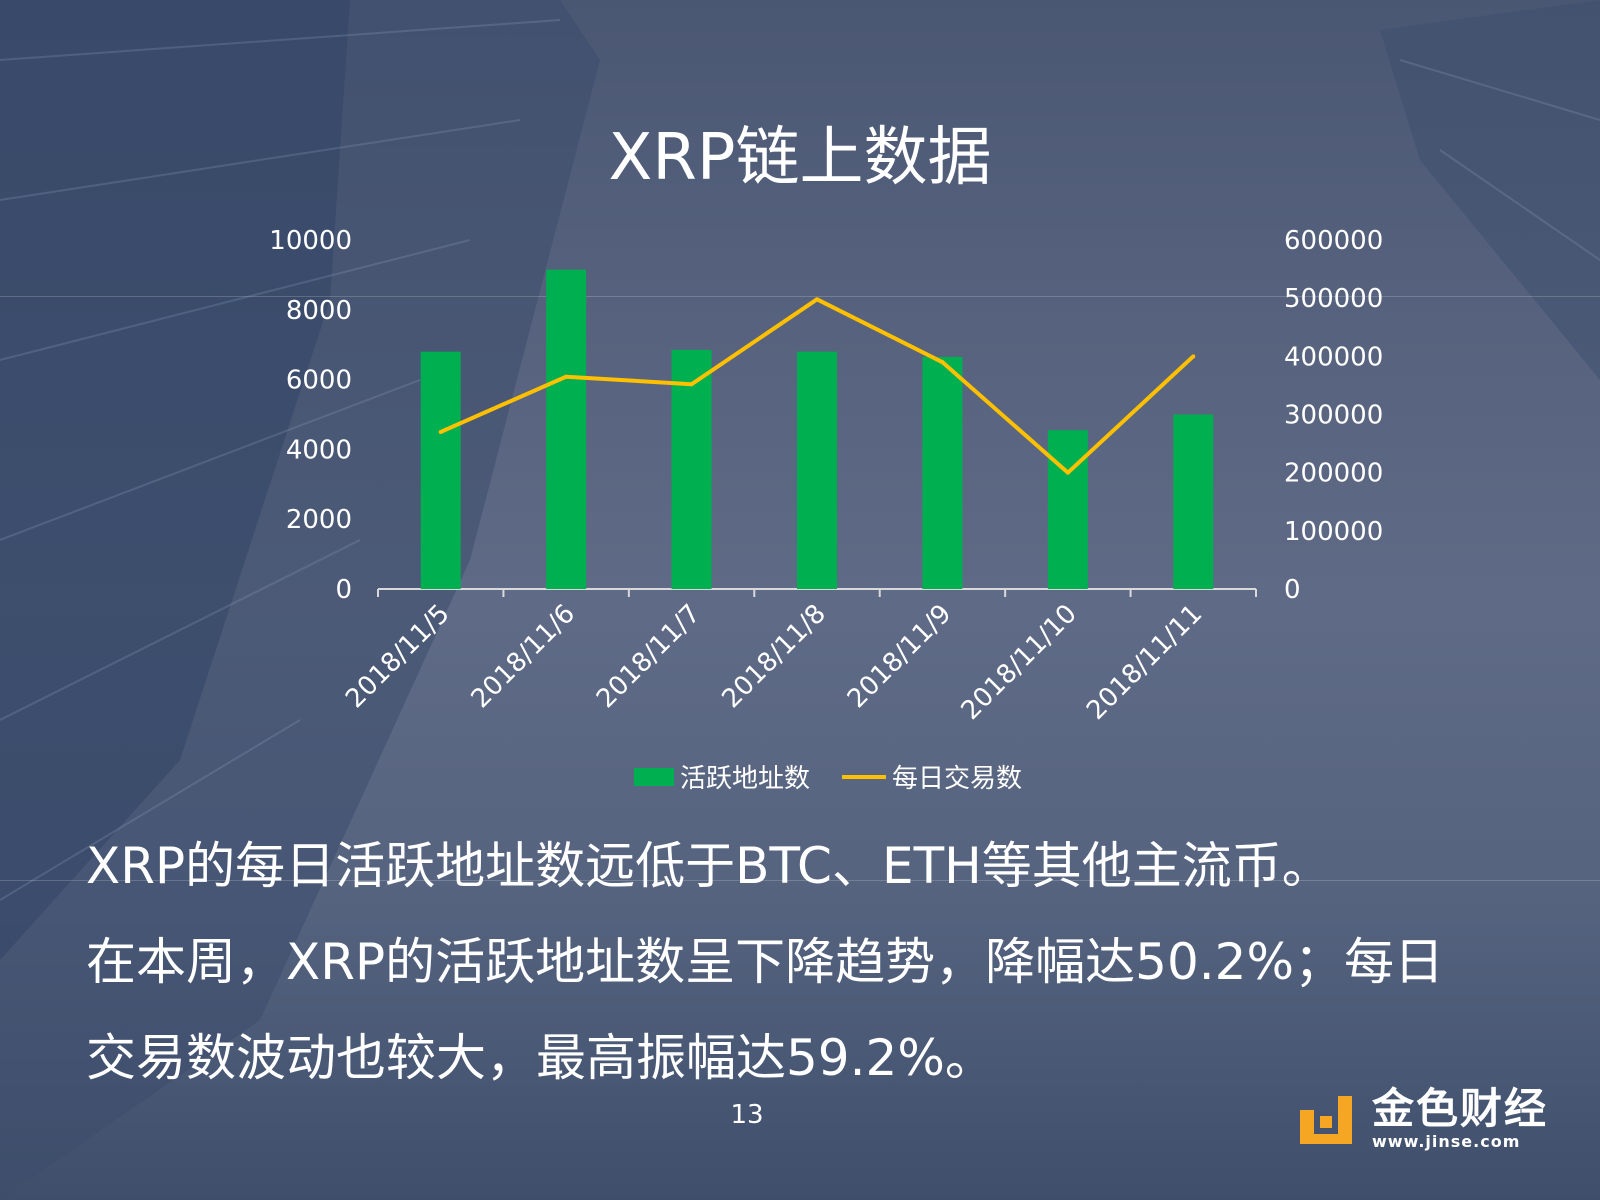  Describe the element at coordinates (1333, 357) in the screenshot. I see `y-tick-label-right: 400000` at that location.